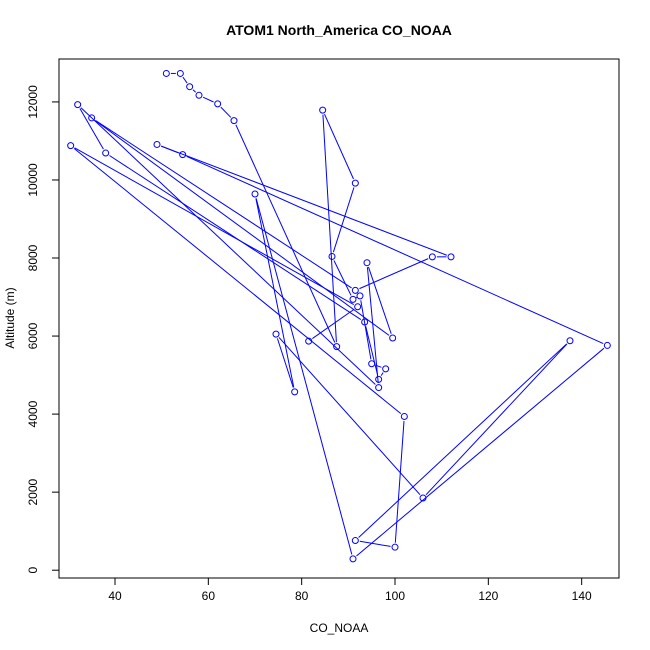 This screenshot has width=650, height=650. Describe the element at coordinates (33, 413) in the screenshot. I see `y-tick-label: 4000` at that location.